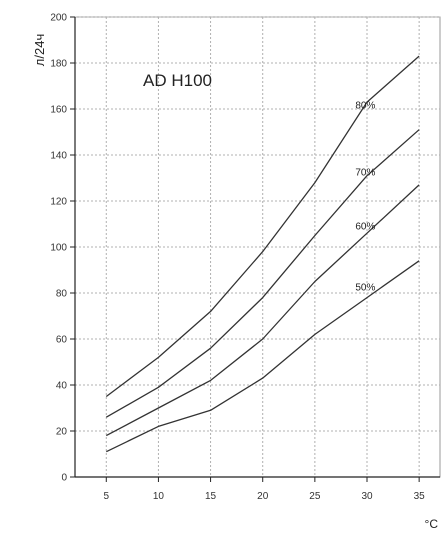 Image resolution: width=443 pixels, height=535 pixels. I want to click on y-tick-label: 60, so click(62, 340).